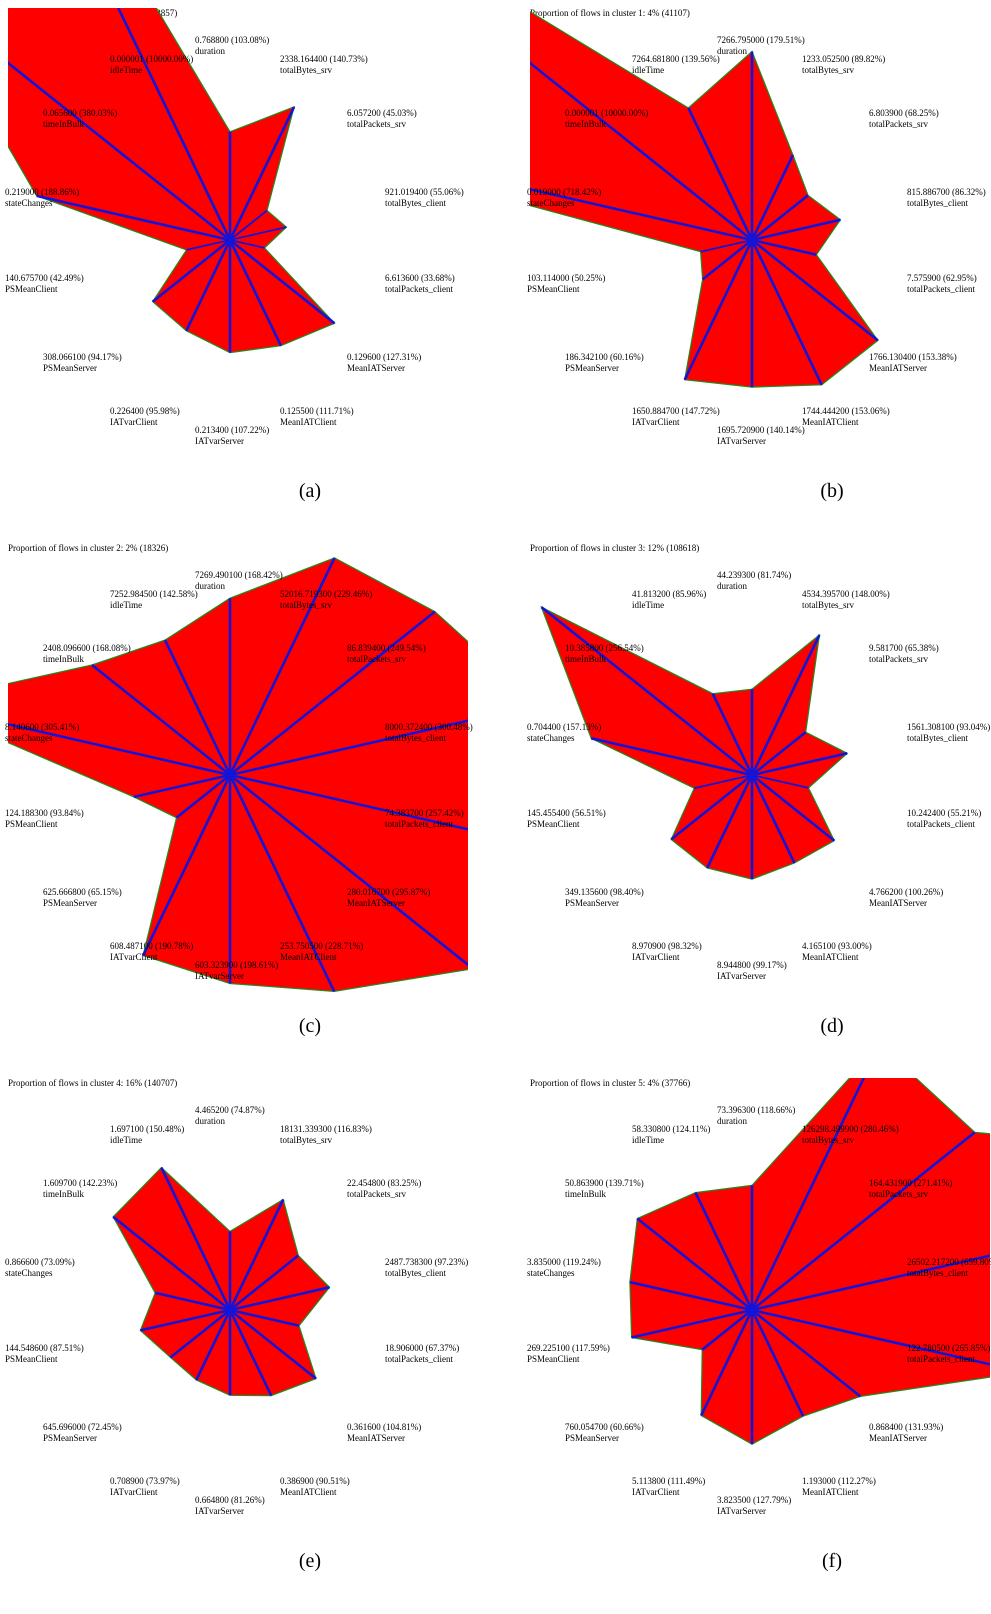  Describe the element at coordinates (780, 218) in the screenshot. I see `axis-ray-totalPackets_srv` at that location.